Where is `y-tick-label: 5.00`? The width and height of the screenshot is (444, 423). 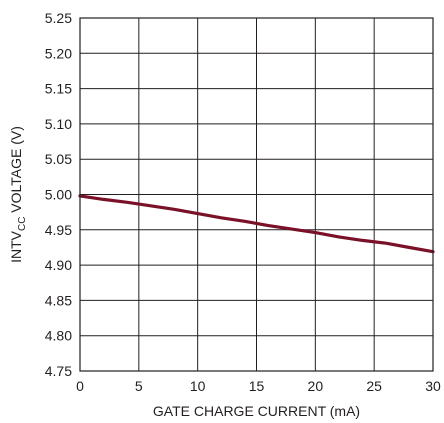 y-tick-label: 5.00 is located at coordinates (58, 195).